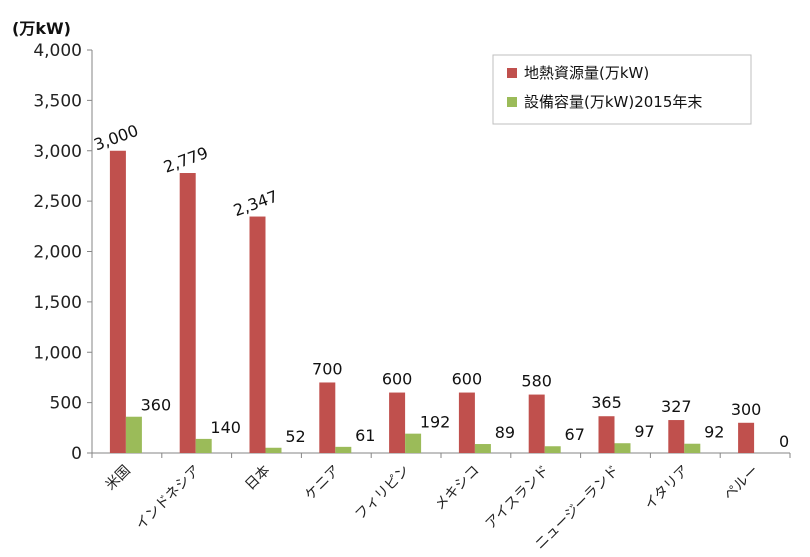 This screenshot has width=810, height=557. What do you see at coordinates (784, 441) in the screenshot?
I see `data-label-capacity: 0` at bounding box center [784, 441].